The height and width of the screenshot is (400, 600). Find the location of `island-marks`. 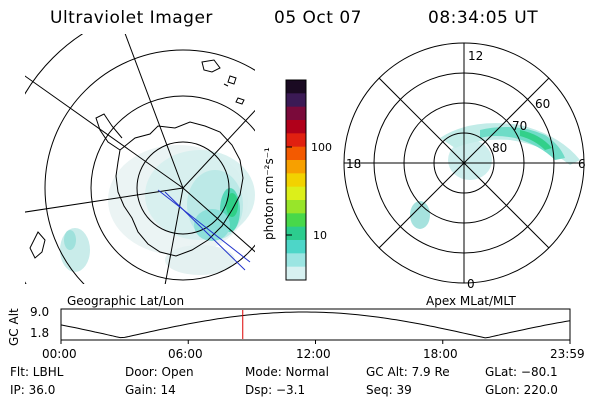

island-marks is located at coordinates (223, 82).